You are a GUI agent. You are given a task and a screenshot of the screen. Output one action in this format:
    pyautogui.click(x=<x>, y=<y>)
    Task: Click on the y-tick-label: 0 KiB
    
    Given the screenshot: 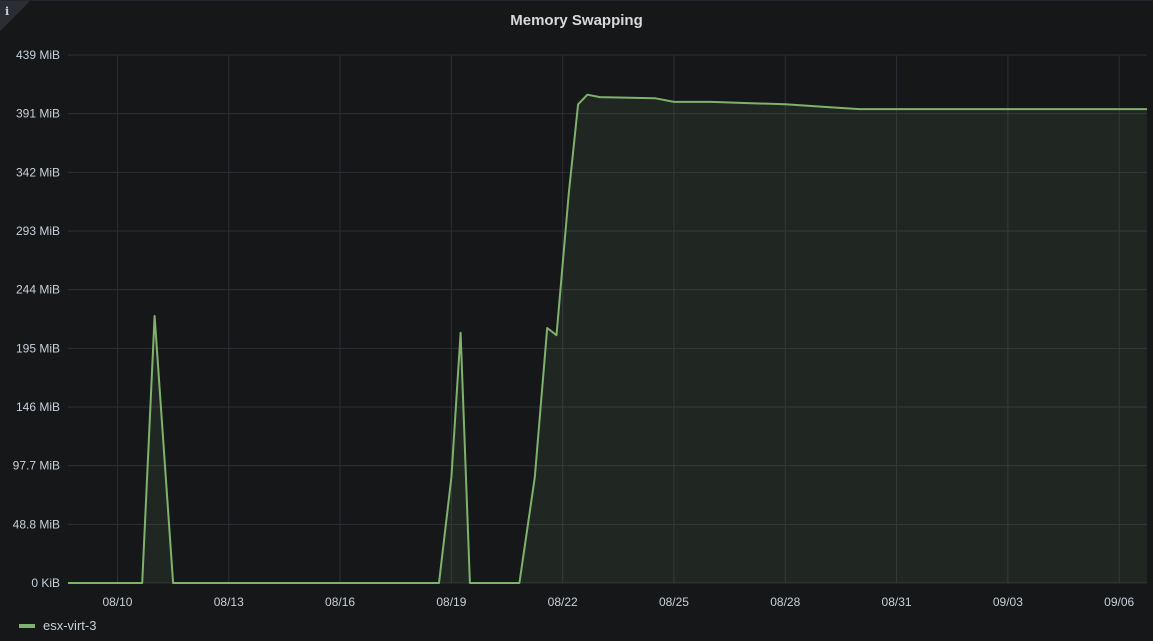 What is the action you would take?
    pyautogui.click(x=45, y=583)
    